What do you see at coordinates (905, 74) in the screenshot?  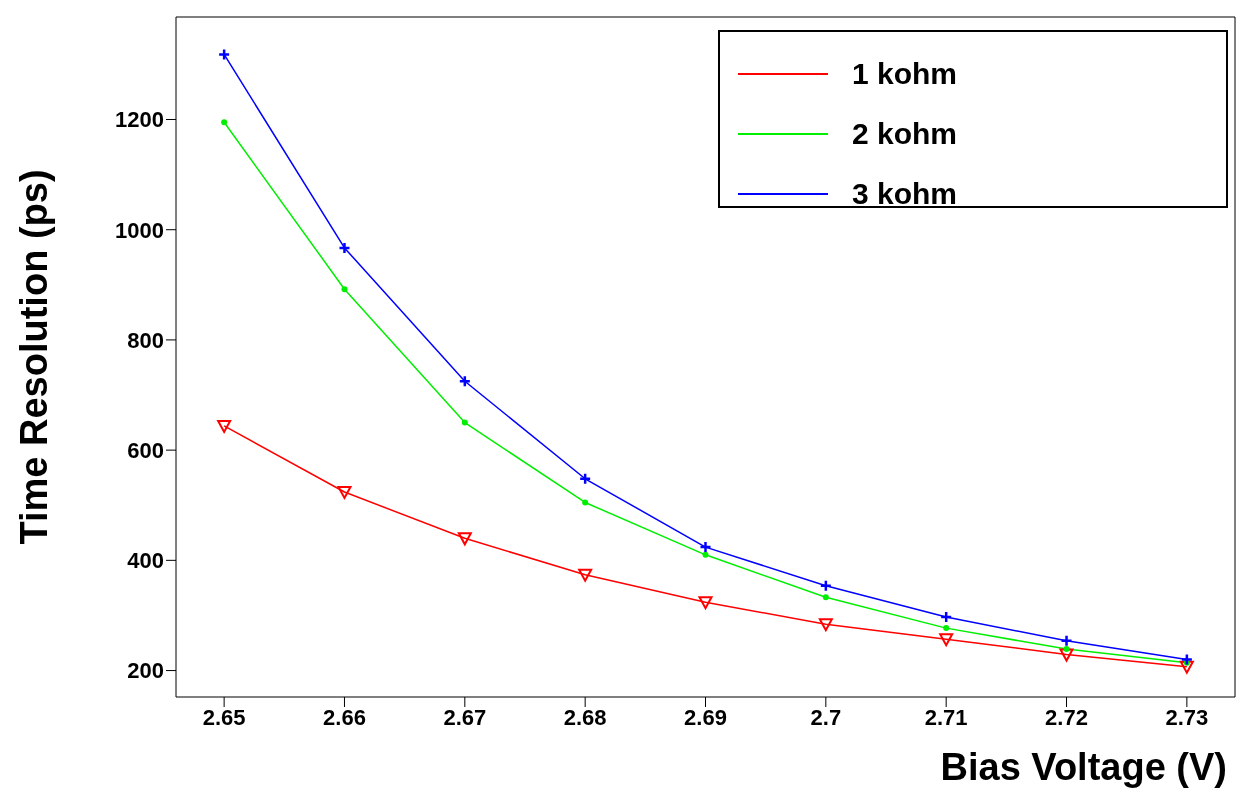 I see `legend-label: 1 kohm` at bounding box center [905, 74].